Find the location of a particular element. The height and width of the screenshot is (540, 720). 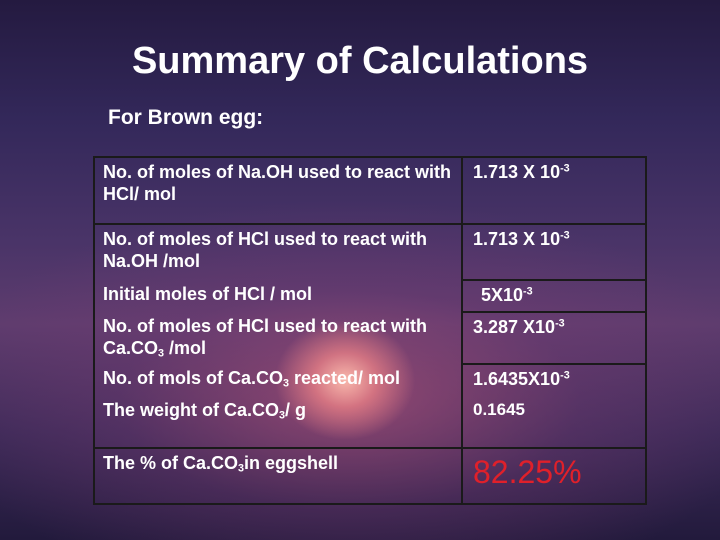

value-base: 3.287 X10 is located at coordinates (514, 326).